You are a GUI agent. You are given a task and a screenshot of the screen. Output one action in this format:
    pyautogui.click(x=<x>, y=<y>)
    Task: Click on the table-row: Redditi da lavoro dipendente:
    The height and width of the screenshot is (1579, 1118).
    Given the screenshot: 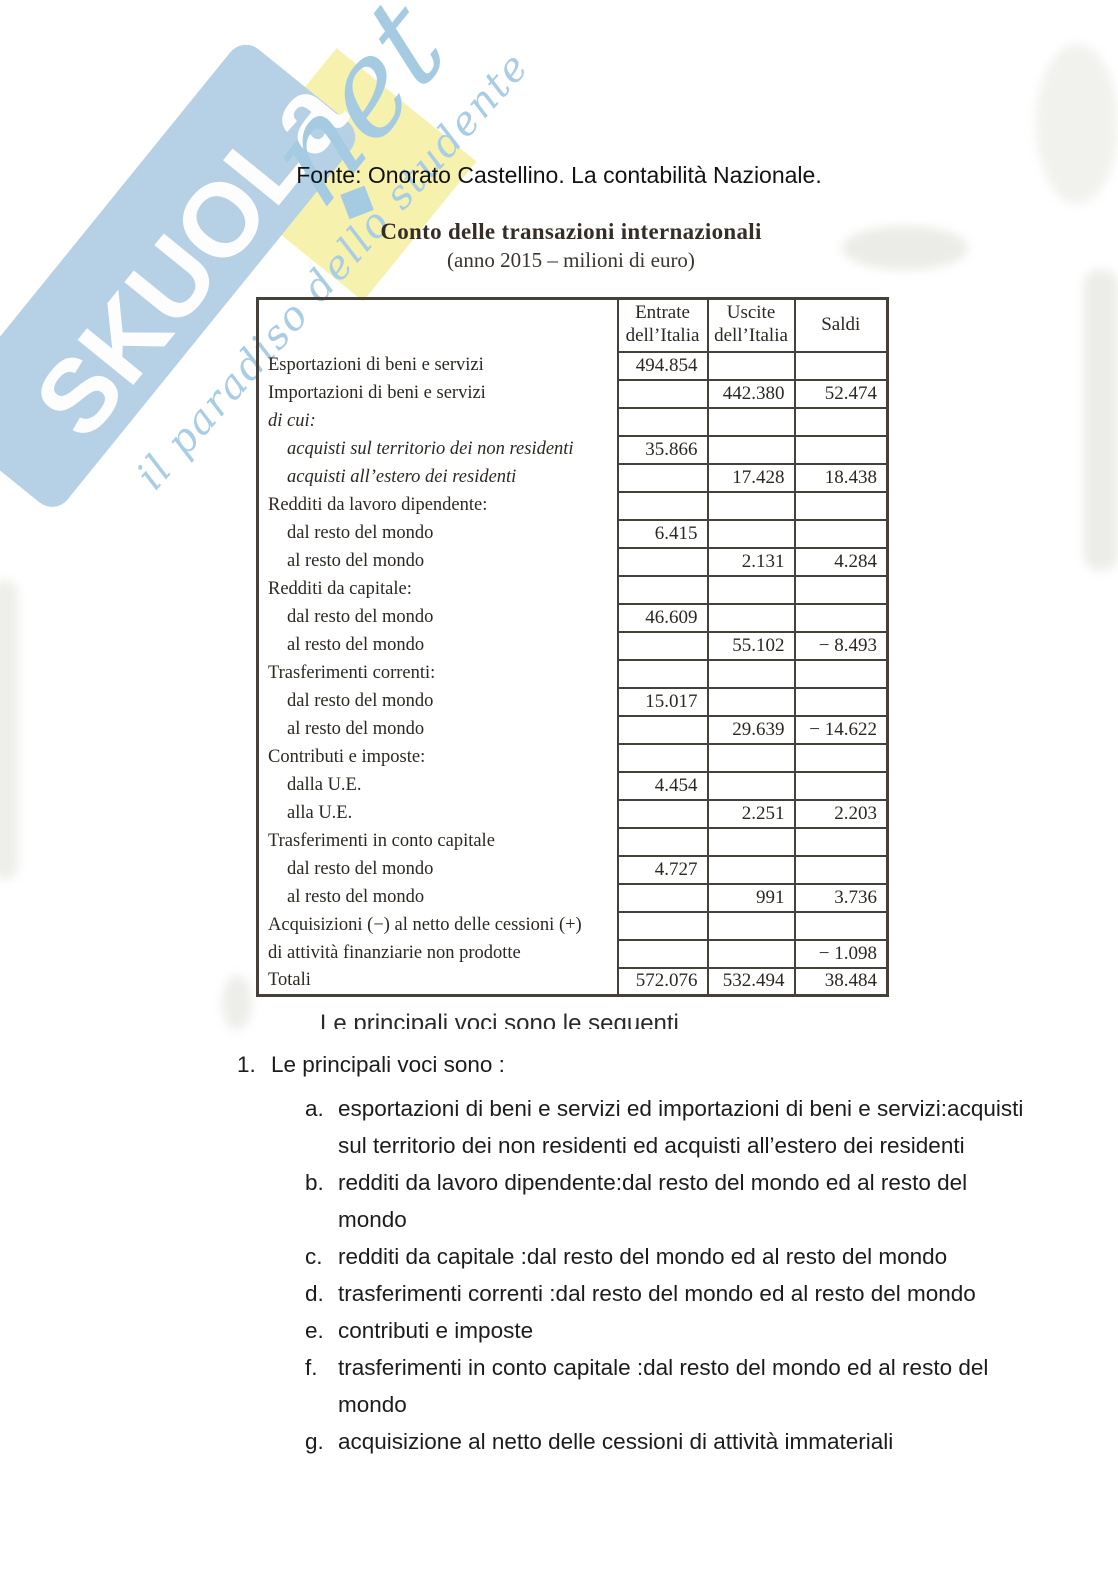 What is the action you would take?
    pyautogui.click(x=573, y=505)
    